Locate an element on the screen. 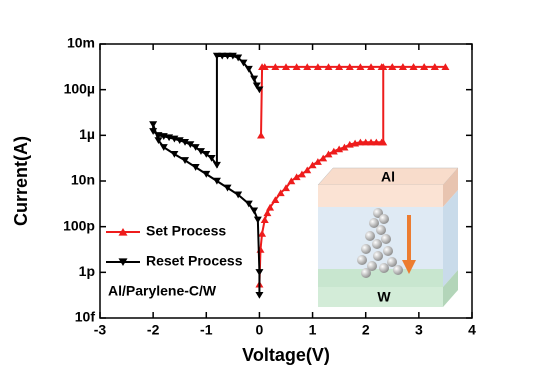  y-tick-label: 100p is located at coordinates (79, 225).